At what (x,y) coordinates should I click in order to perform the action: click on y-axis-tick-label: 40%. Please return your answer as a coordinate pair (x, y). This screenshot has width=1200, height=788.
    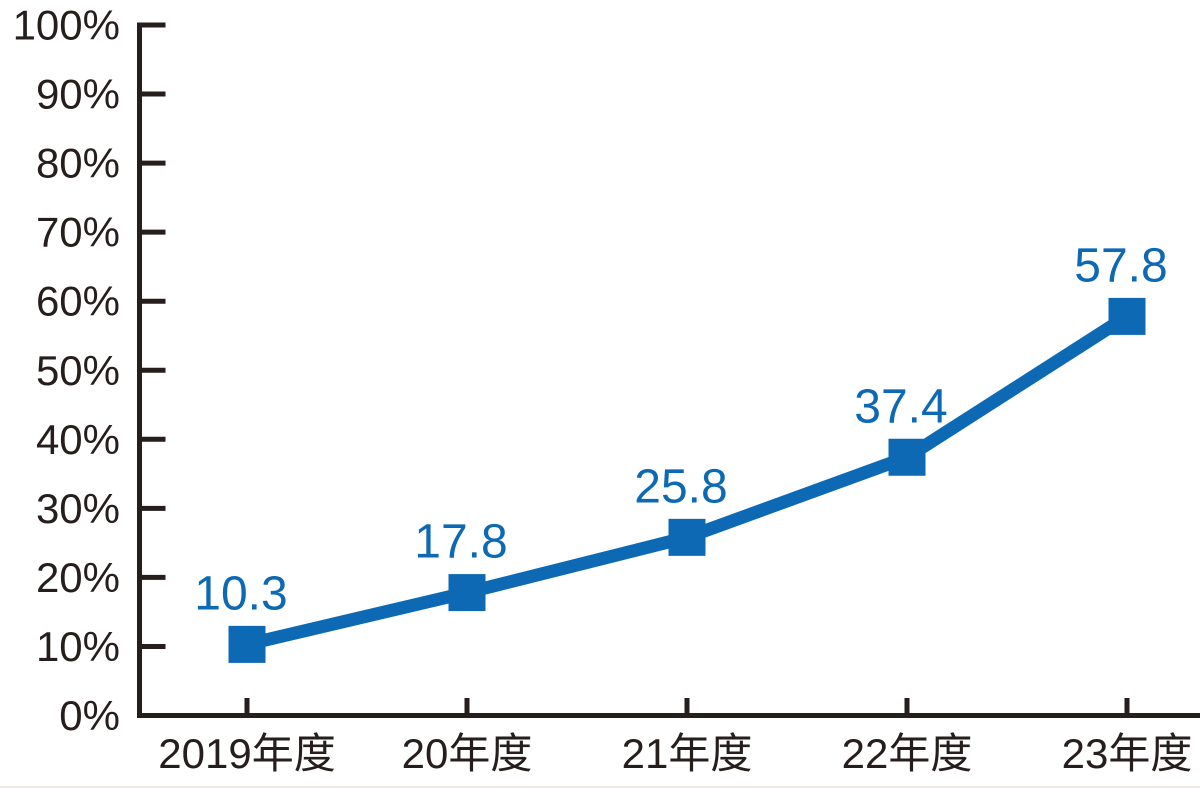
    Looking at the image, I should click on (78, 439).